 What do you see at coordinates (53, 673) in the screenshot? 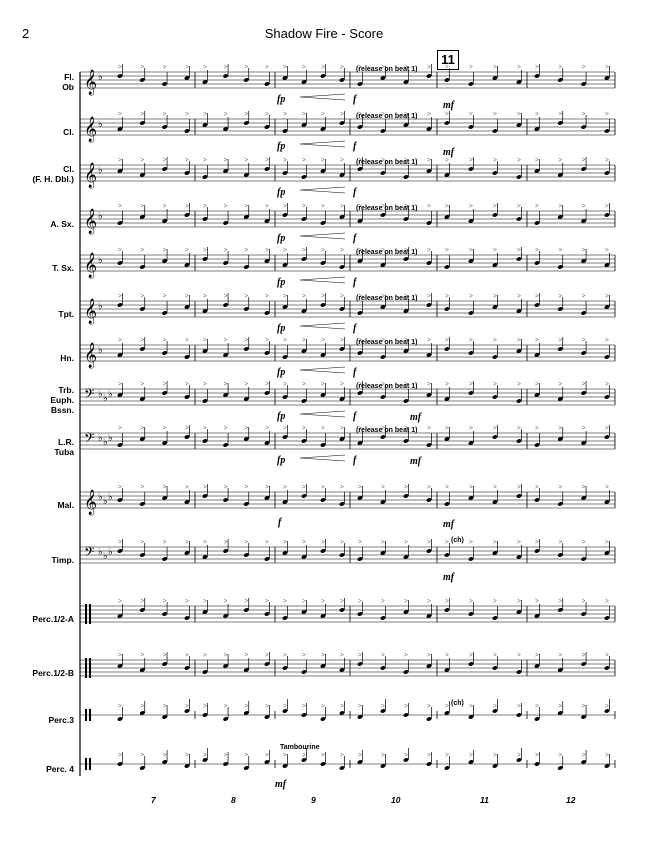
I see `instrument-label-line: Perc.1/2-B` at bounding box center [53, 673].